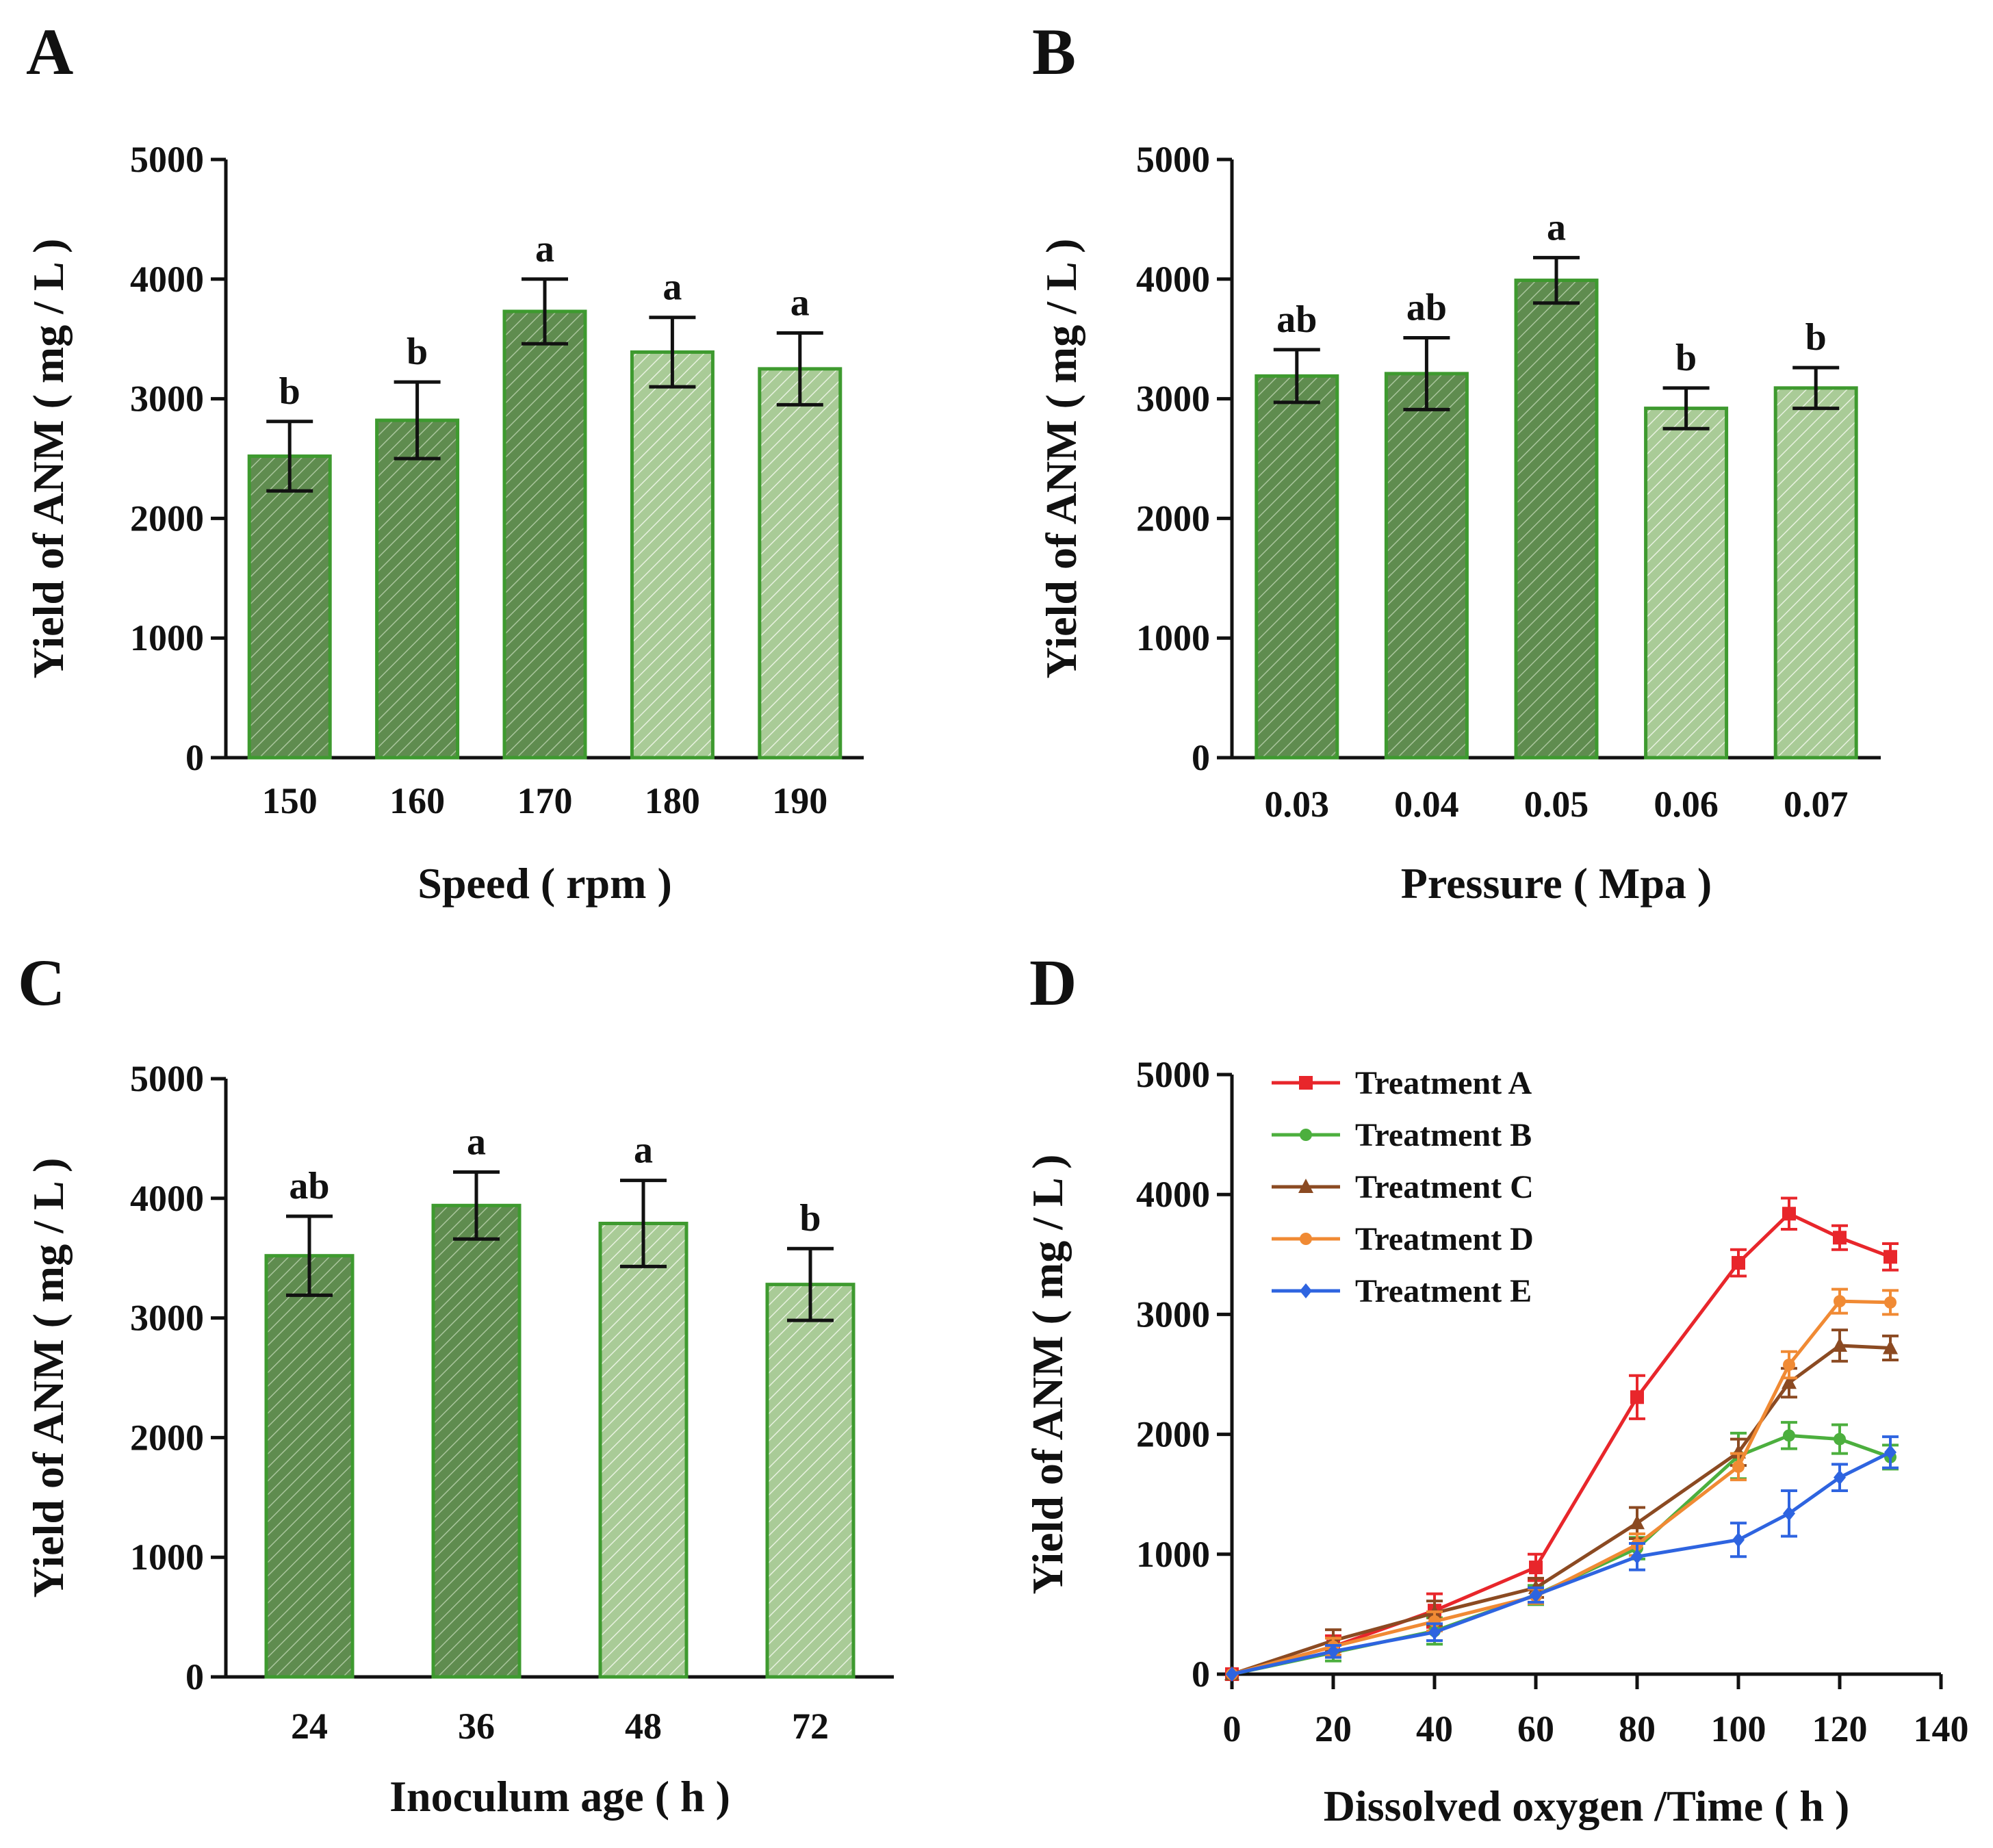  Describe the element at coordinates (49, 51) in the screenshot. I see `panel-letter: A` at that location.